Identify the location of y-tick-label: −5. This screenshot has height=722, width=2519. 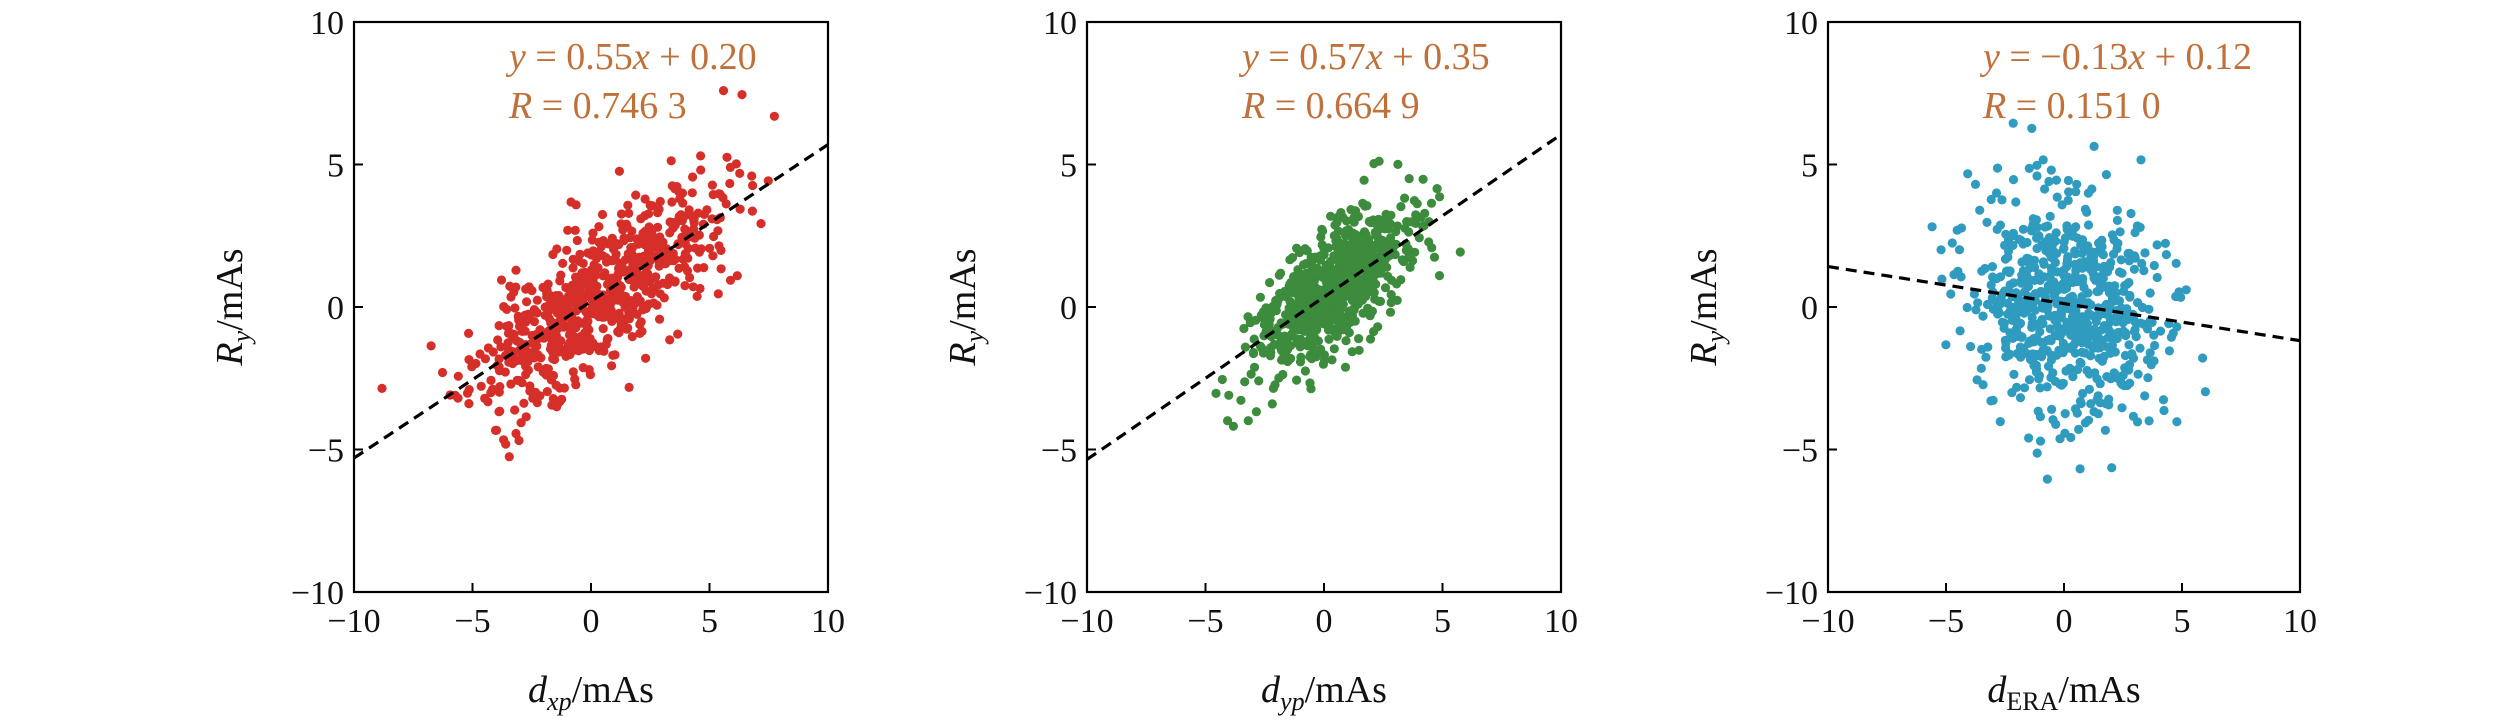
(326, 451).